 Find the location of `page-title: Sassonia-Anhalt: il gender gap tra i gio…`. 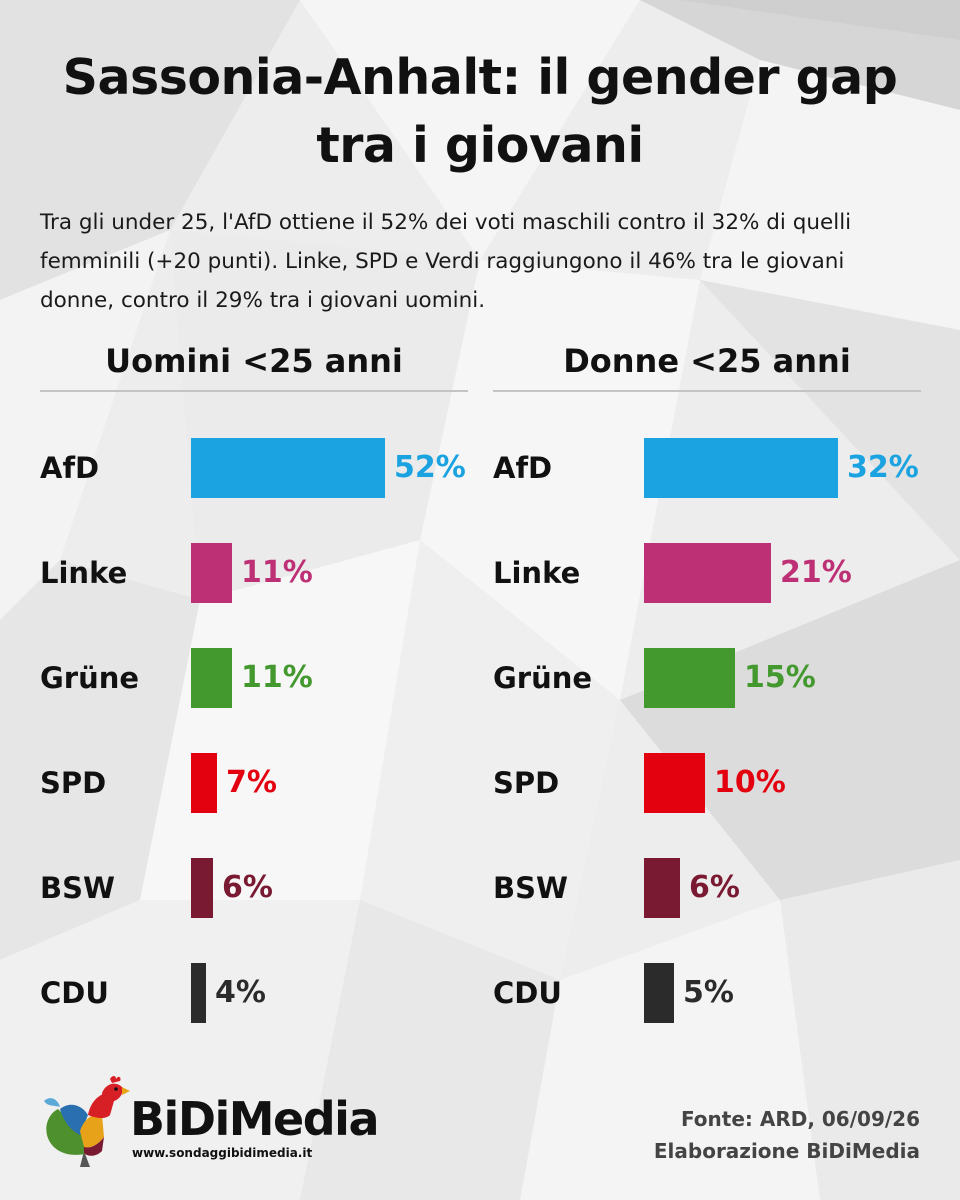

page-title: Sassonia-Anhalt: il gender gap tra i gio… is located at coordinates (480, 111).